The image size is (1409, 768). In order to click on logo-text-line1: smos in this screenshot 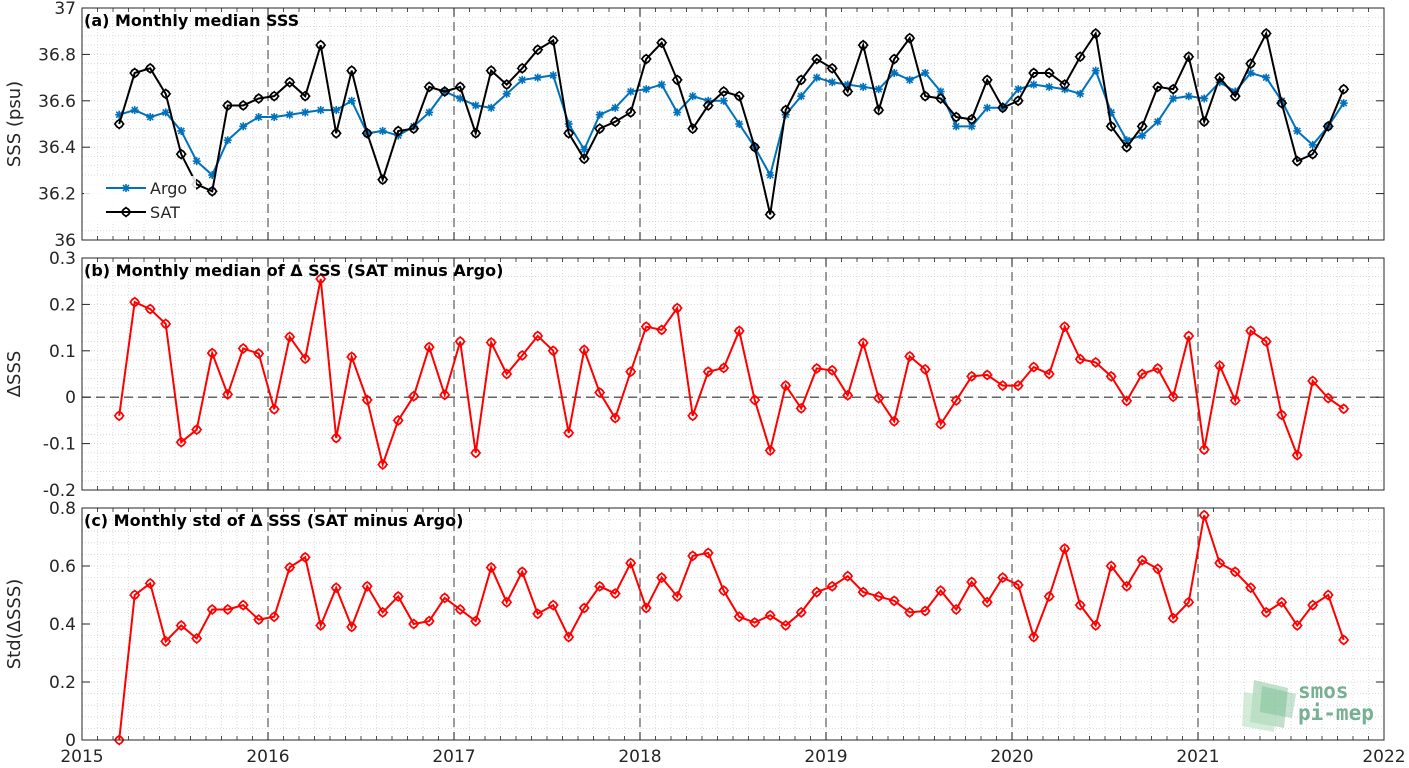, I will do `click(1323, 691)`.